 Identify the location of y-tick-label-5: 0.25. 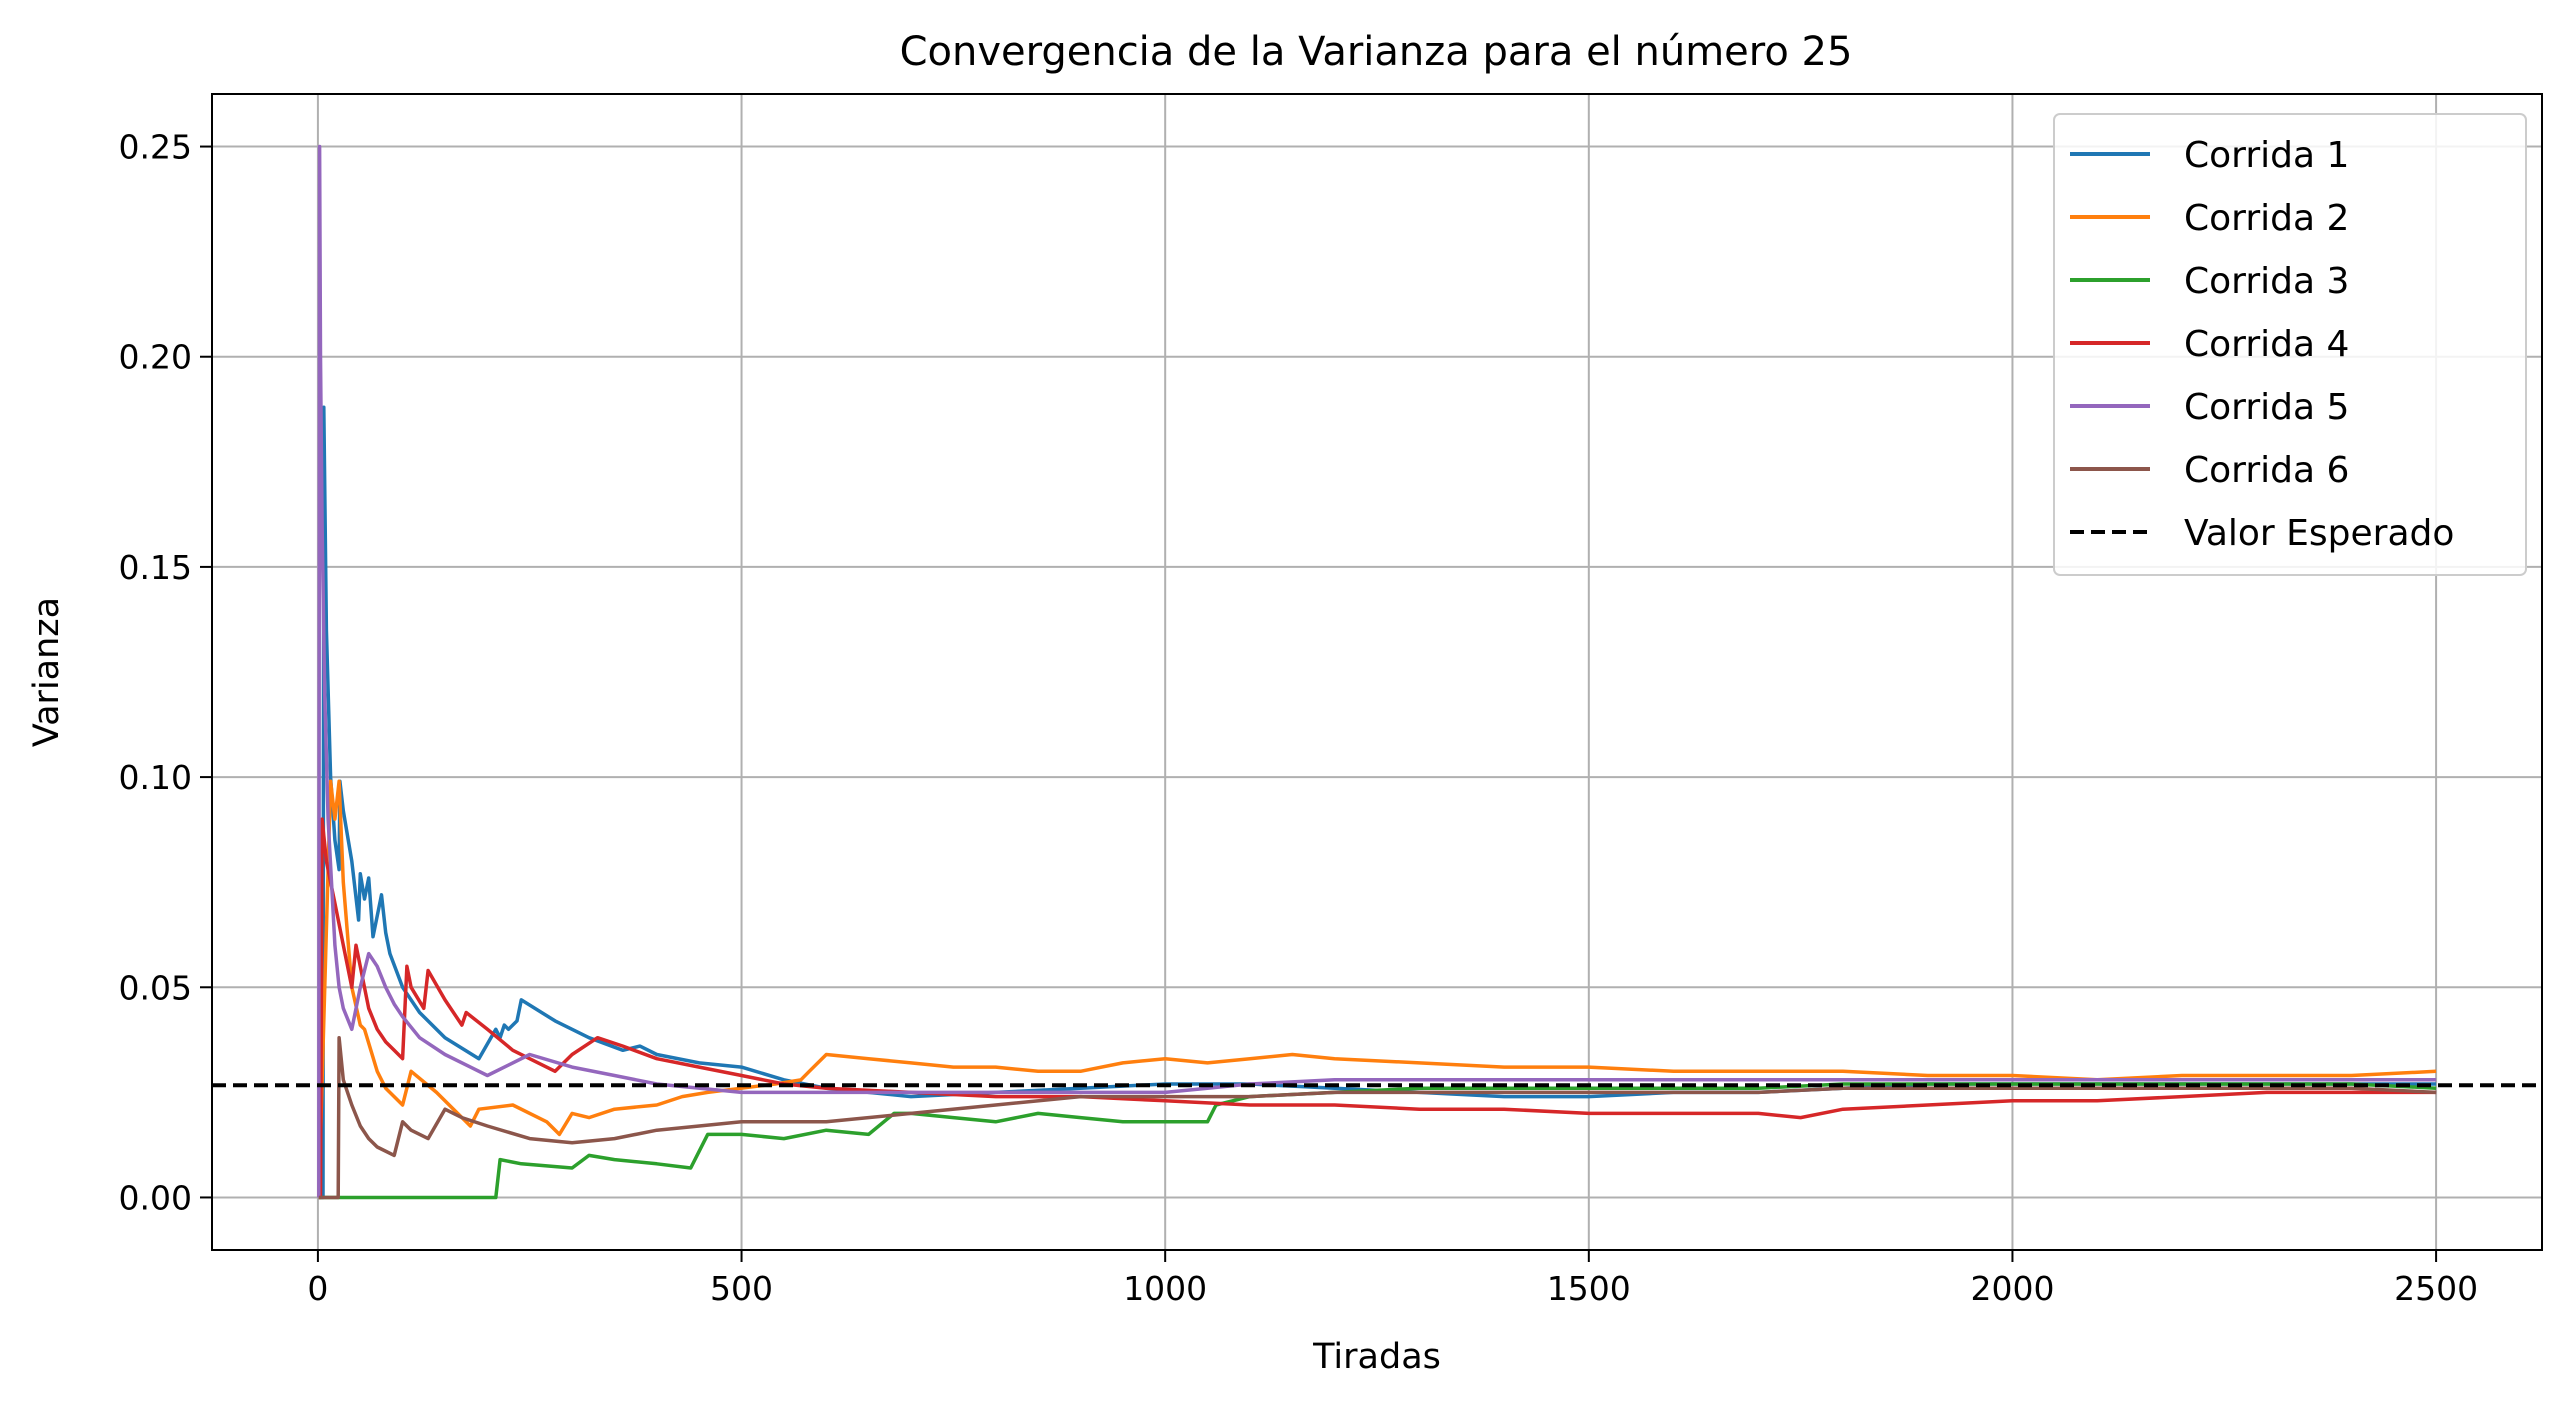
(155, 147).